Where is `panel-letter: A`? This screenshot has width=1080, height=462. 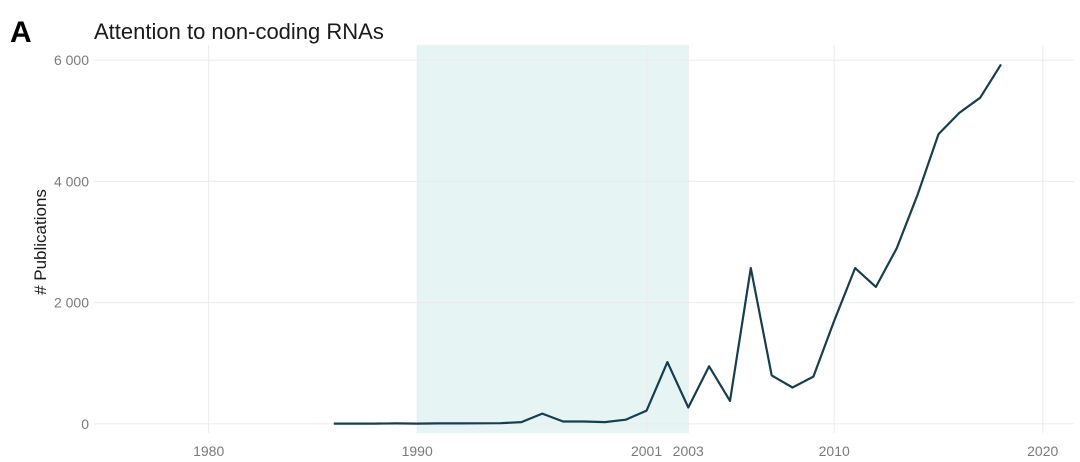 panel-letter: A is located at coordinates (21, 32).